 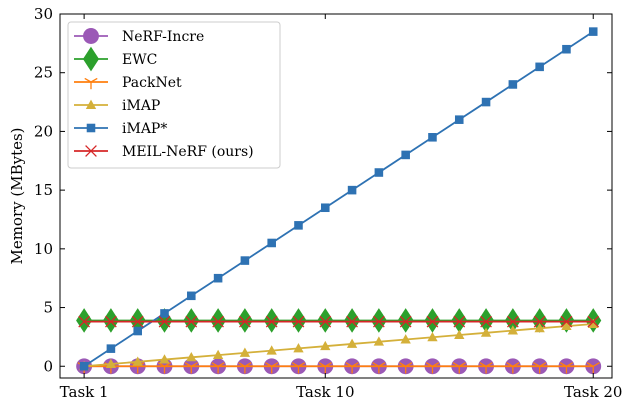 I want to click on legend-item: PackNet, so click(x=128, y=83).